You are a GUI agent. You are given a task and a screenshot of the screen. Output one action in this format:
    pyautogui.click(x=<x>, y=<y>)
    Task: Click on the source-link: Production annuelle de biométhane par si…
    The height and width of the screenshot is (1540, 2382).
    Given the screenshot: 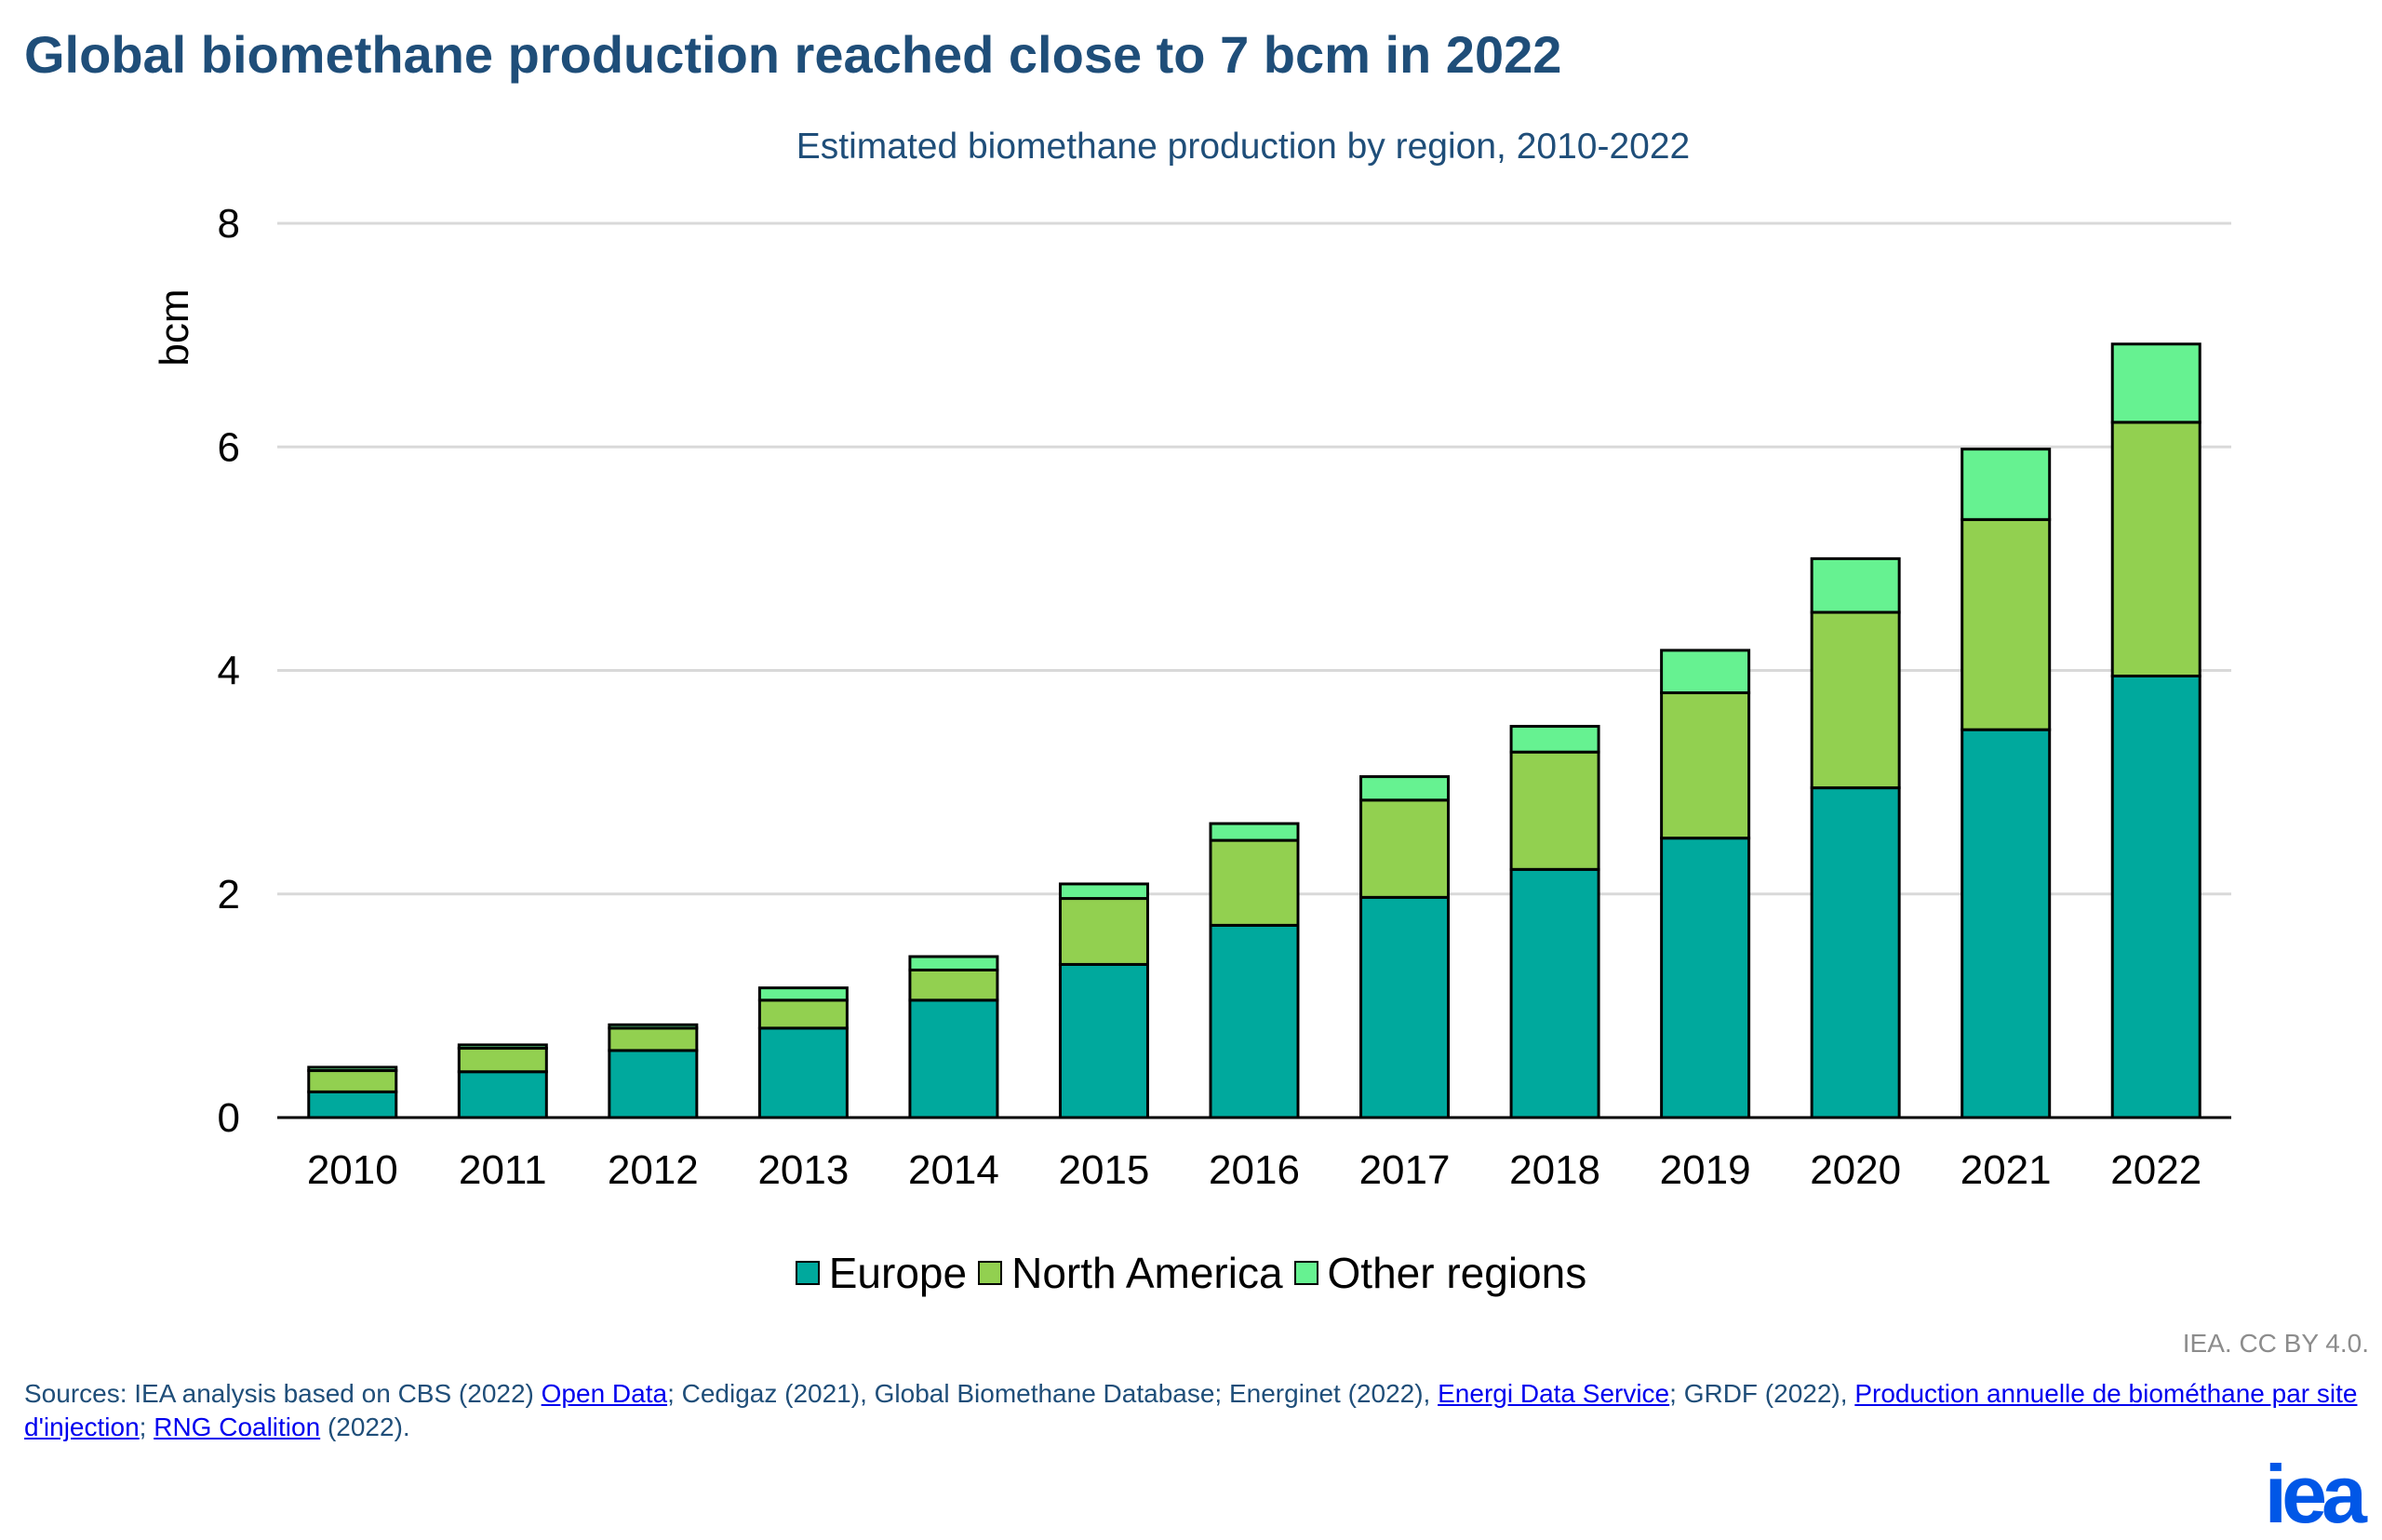 What is the action you would take?
    pyautogui.click(x=1191, y=1410)
    